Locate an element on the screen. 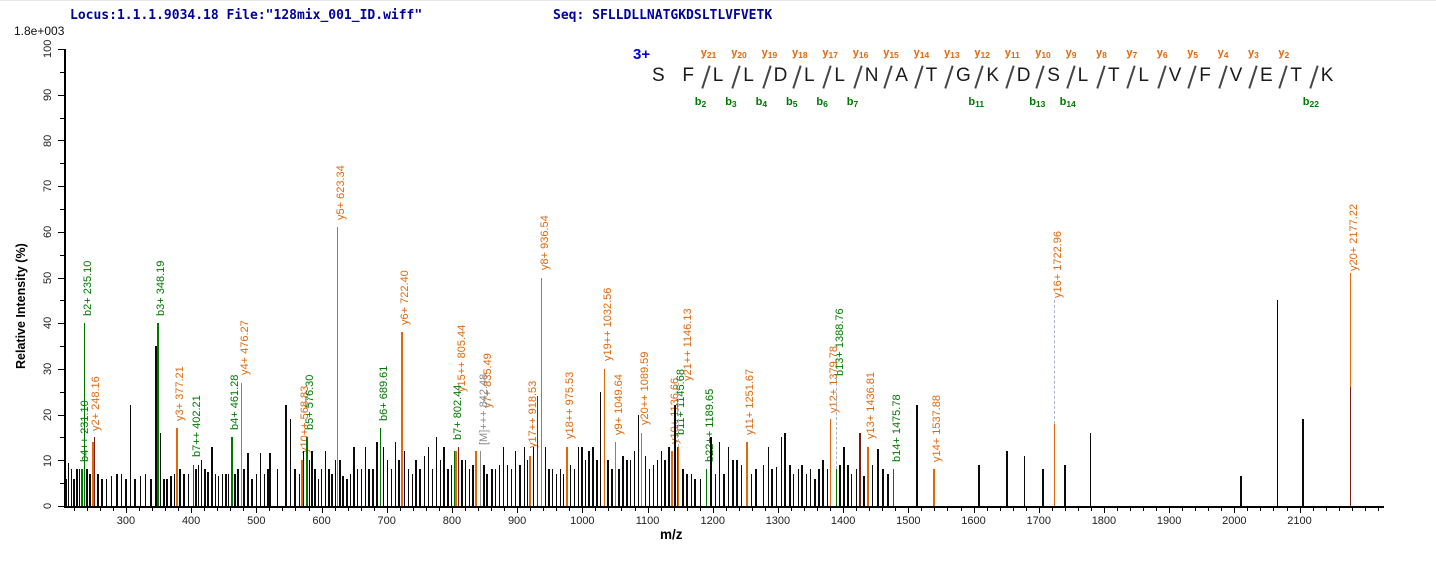 The height and width of the screenshot is (563, 1436). y-axis-title: Relative Intensity (%) is located at coordinates (21, 306).